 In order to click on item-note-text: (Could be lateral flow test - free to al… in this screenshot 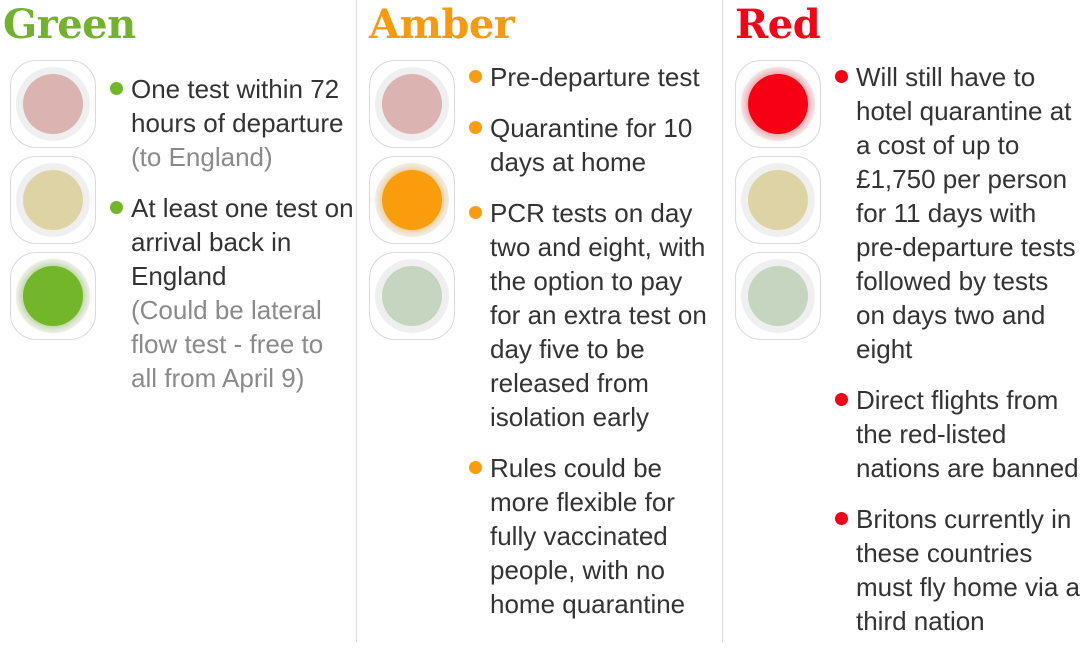, I will do `click(227, 344)`.